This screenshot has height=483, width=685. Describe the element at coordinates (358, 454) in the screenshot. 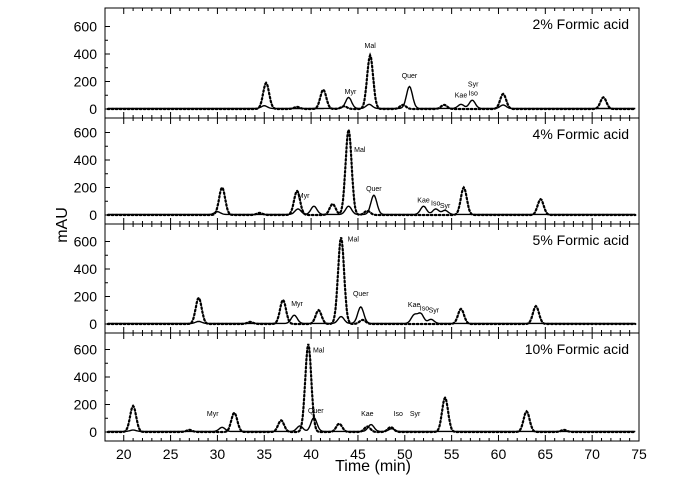

I see `x-tick-label: 45` at that location.